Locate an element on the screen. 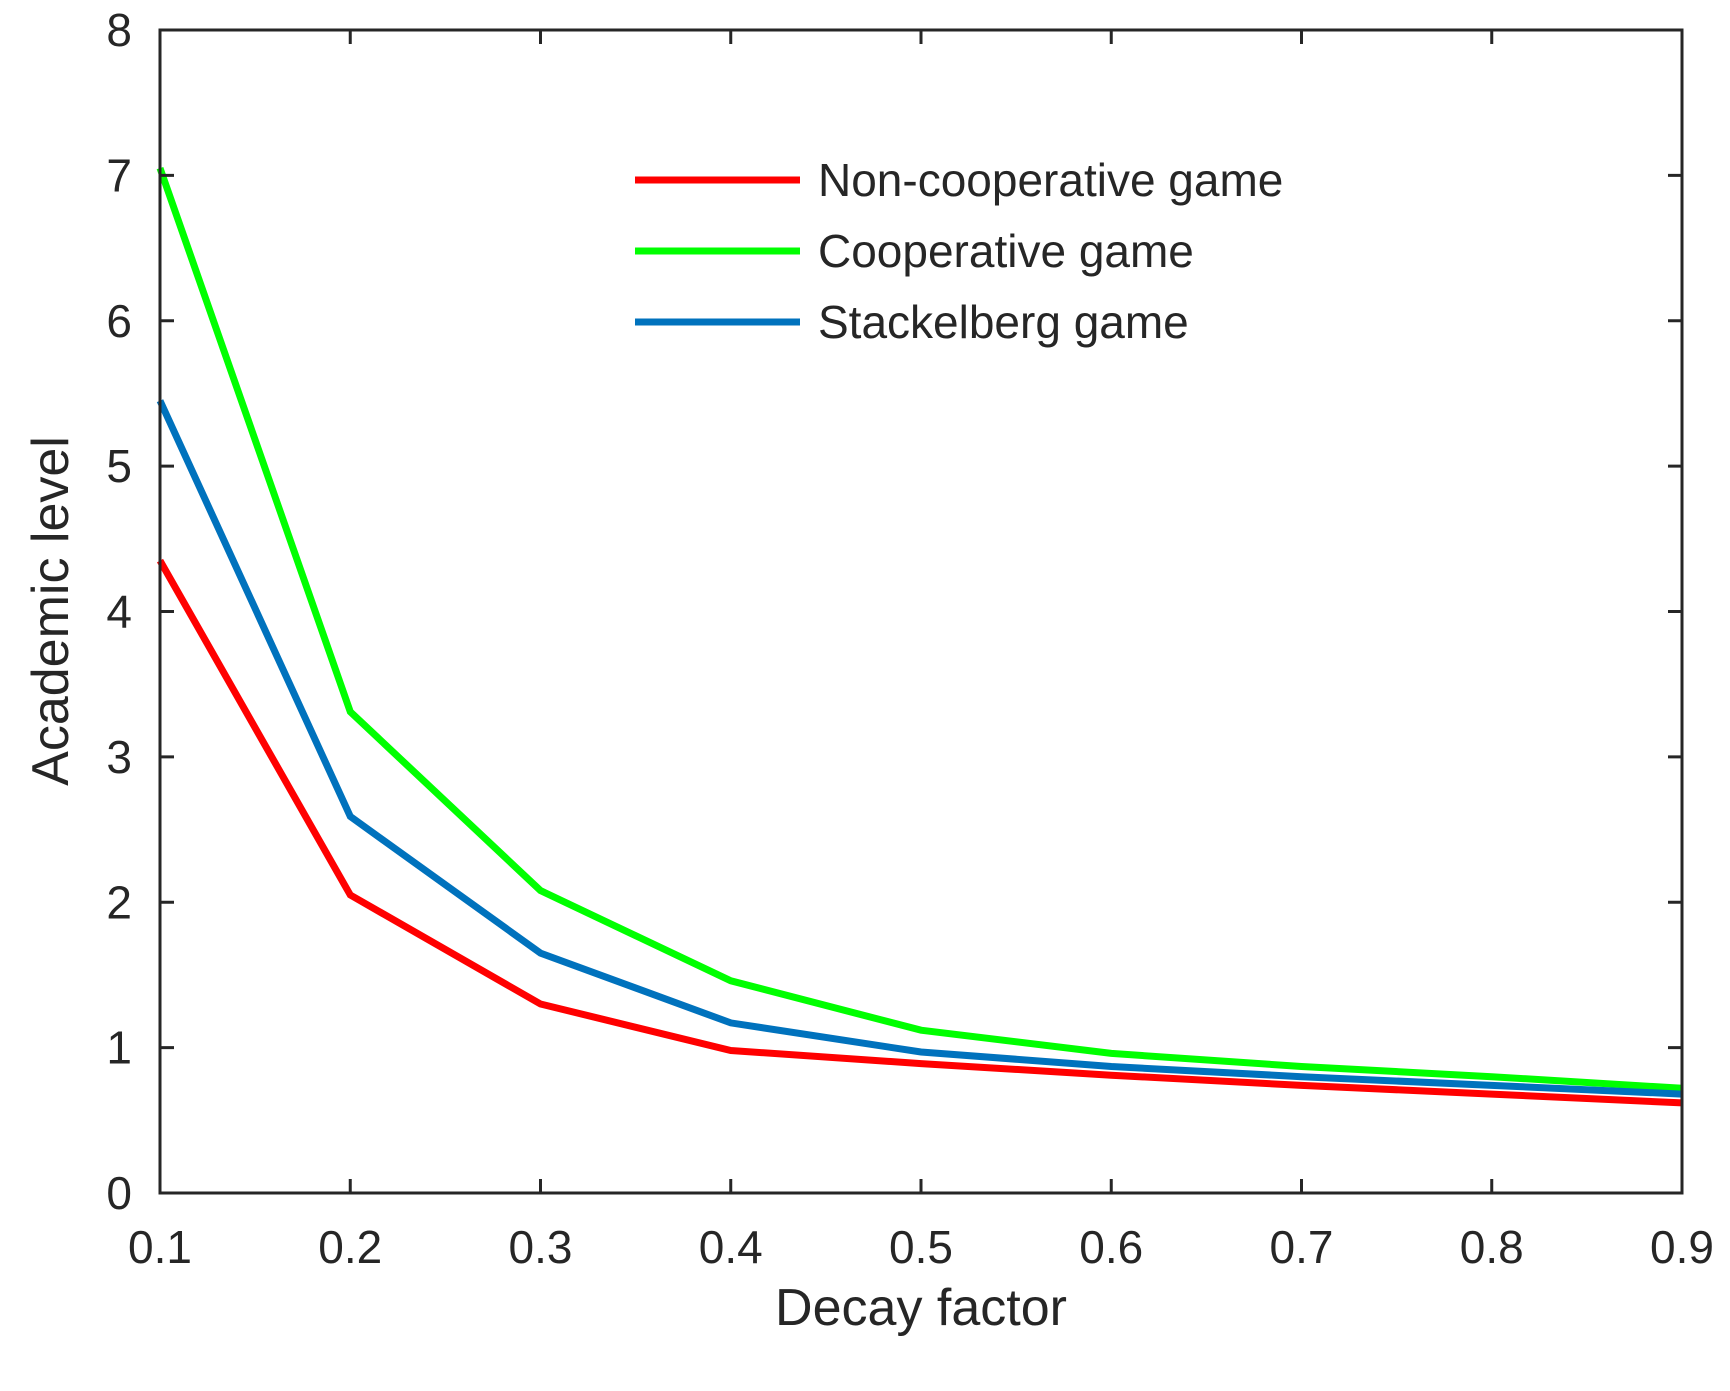  y-tick-label: 6 is located at coordinates (119, 321).